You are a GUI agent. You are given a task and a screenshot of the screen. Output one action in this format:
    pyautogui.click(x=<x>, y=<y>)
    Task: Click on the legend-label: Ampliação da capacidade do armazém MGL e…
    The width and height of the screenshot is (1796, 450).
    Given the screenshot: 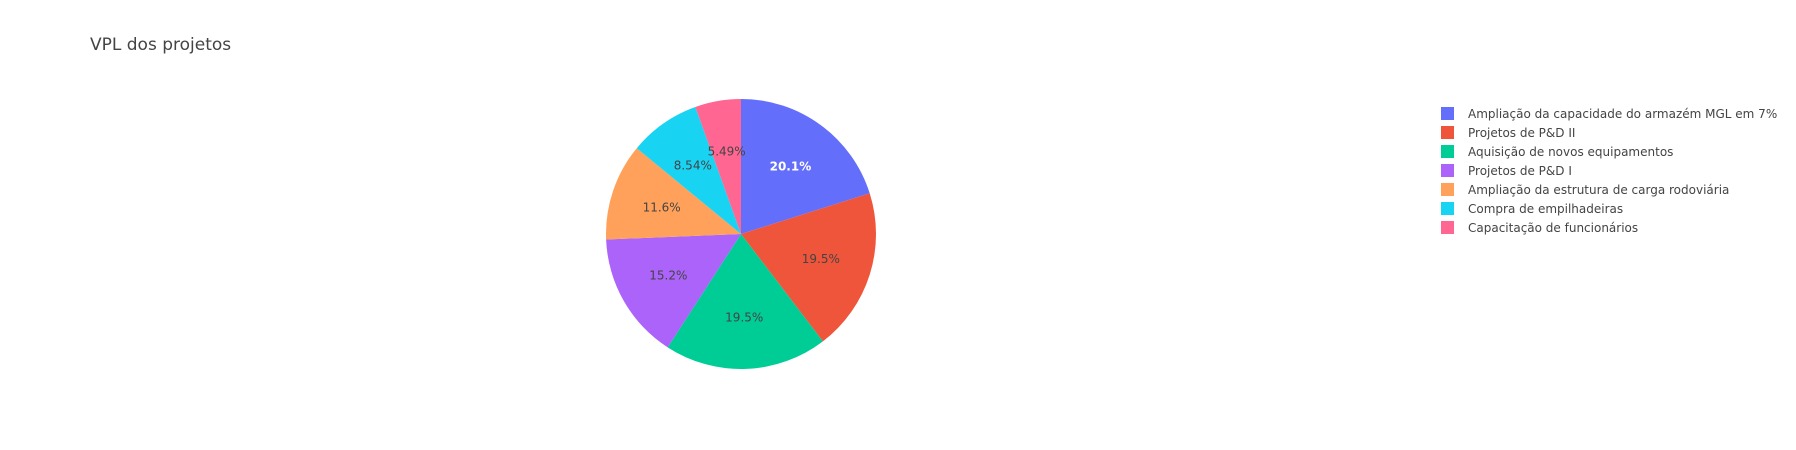 What is the action you would take?
    pyautogui.click(x=1622, y=114)
    